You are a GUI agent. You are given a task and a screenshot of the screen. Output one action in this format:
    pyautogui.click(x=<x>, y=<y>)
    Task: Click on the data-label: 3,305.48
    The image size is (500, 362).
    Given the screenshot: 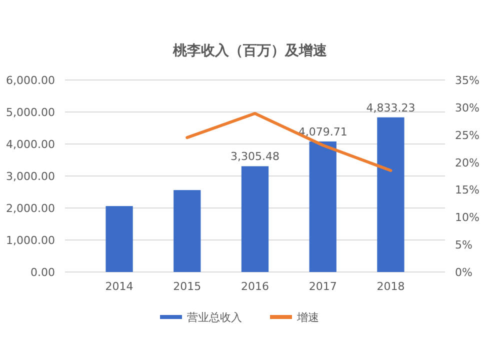 What is the action you would take?
    pyautogui.click(x=255, y=157)
    